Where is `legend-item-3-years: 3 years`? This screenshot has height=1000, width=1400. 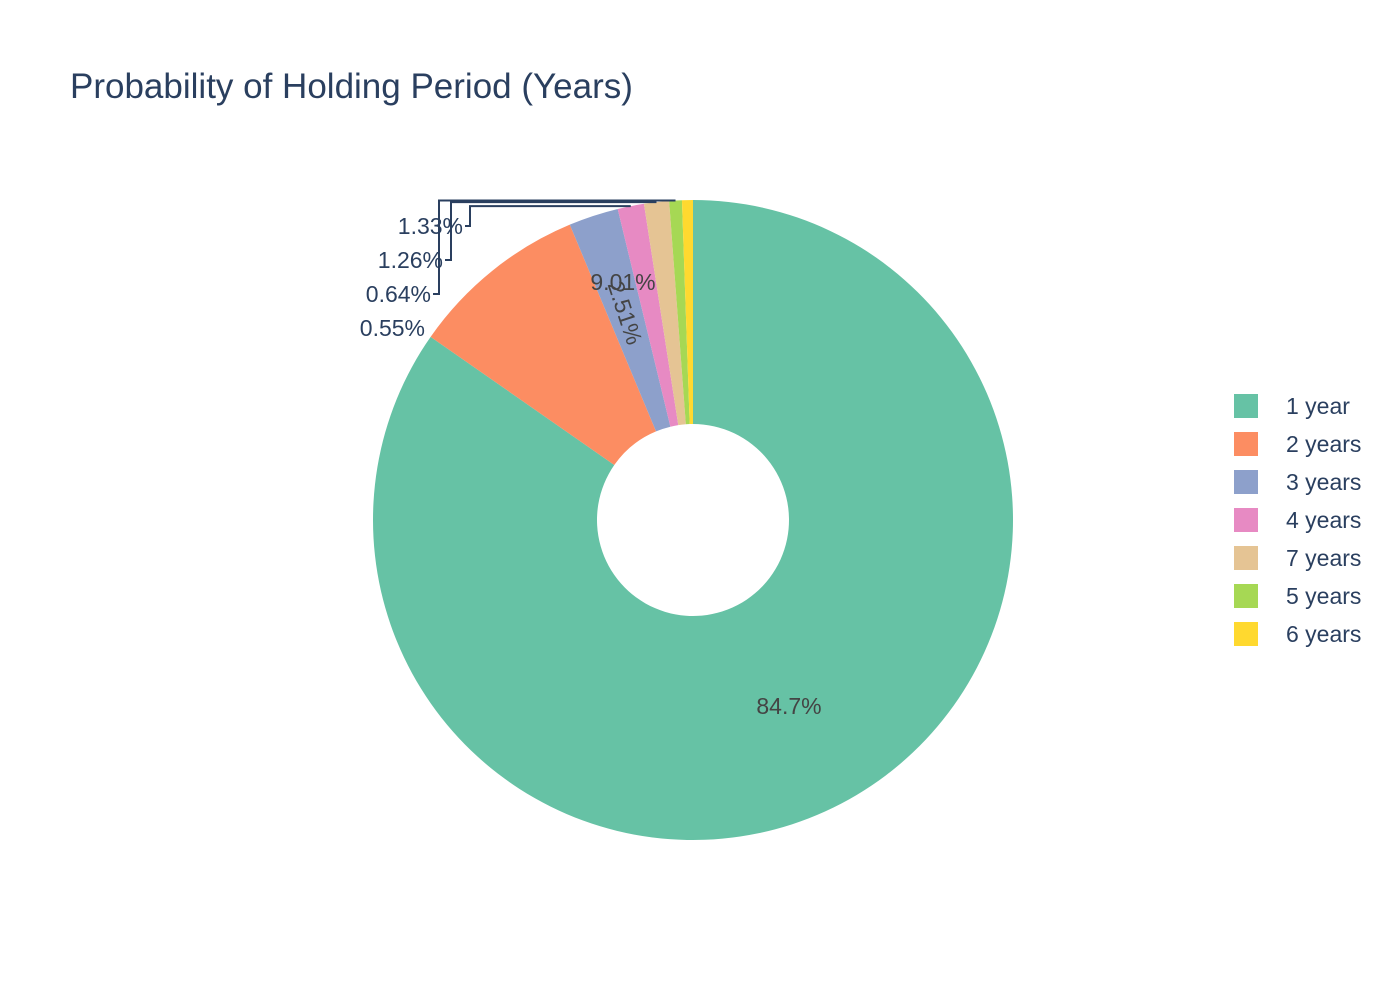
legend-item-3-years: 3 years is located at coordinates (1314, 482).